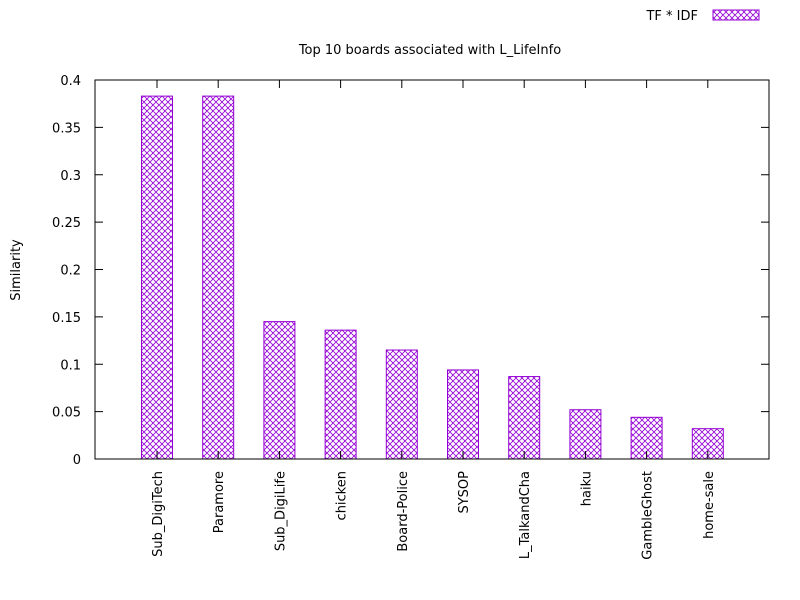  I want to click on x-tick-label: Sub_DigiLife, so click(280, 511).